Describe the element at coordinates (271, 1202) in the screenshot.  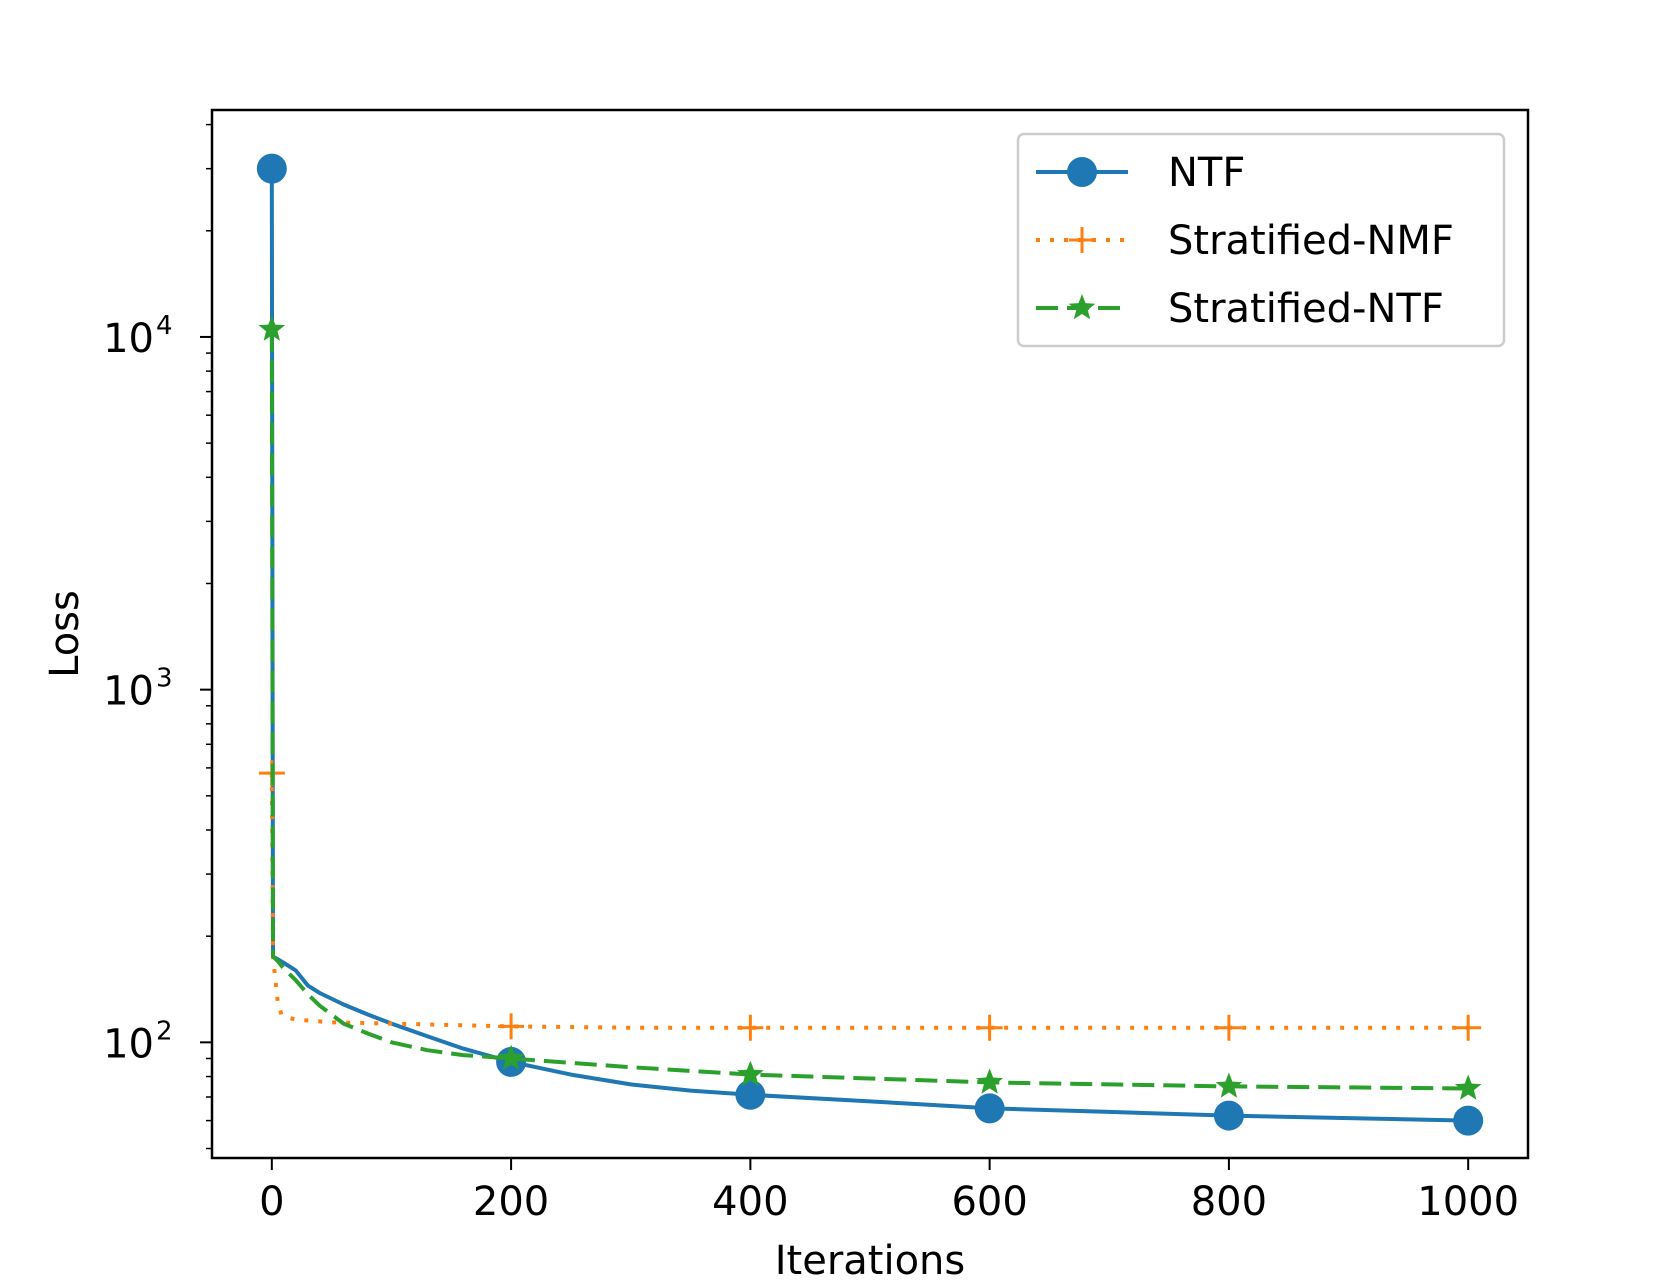
I see `x-tick-label: 0` at that location.